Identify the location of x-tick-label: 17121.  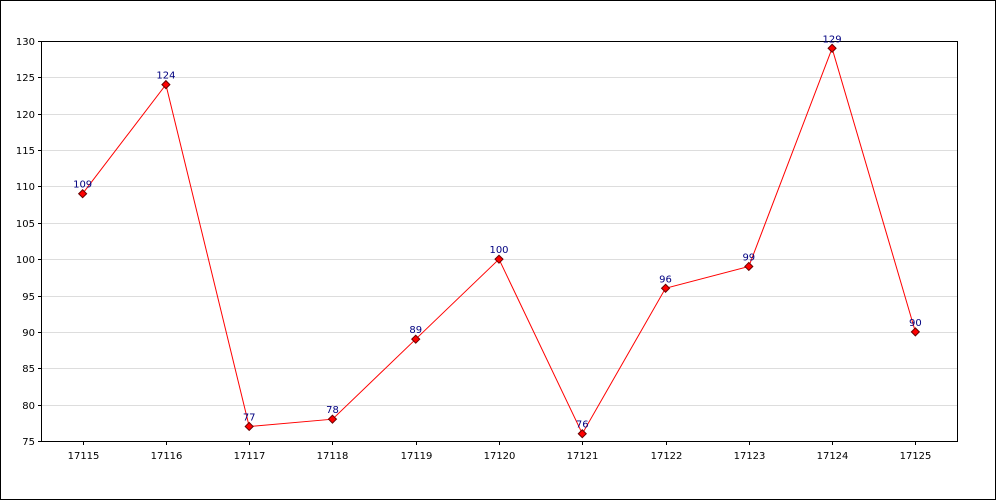
(583, 456).